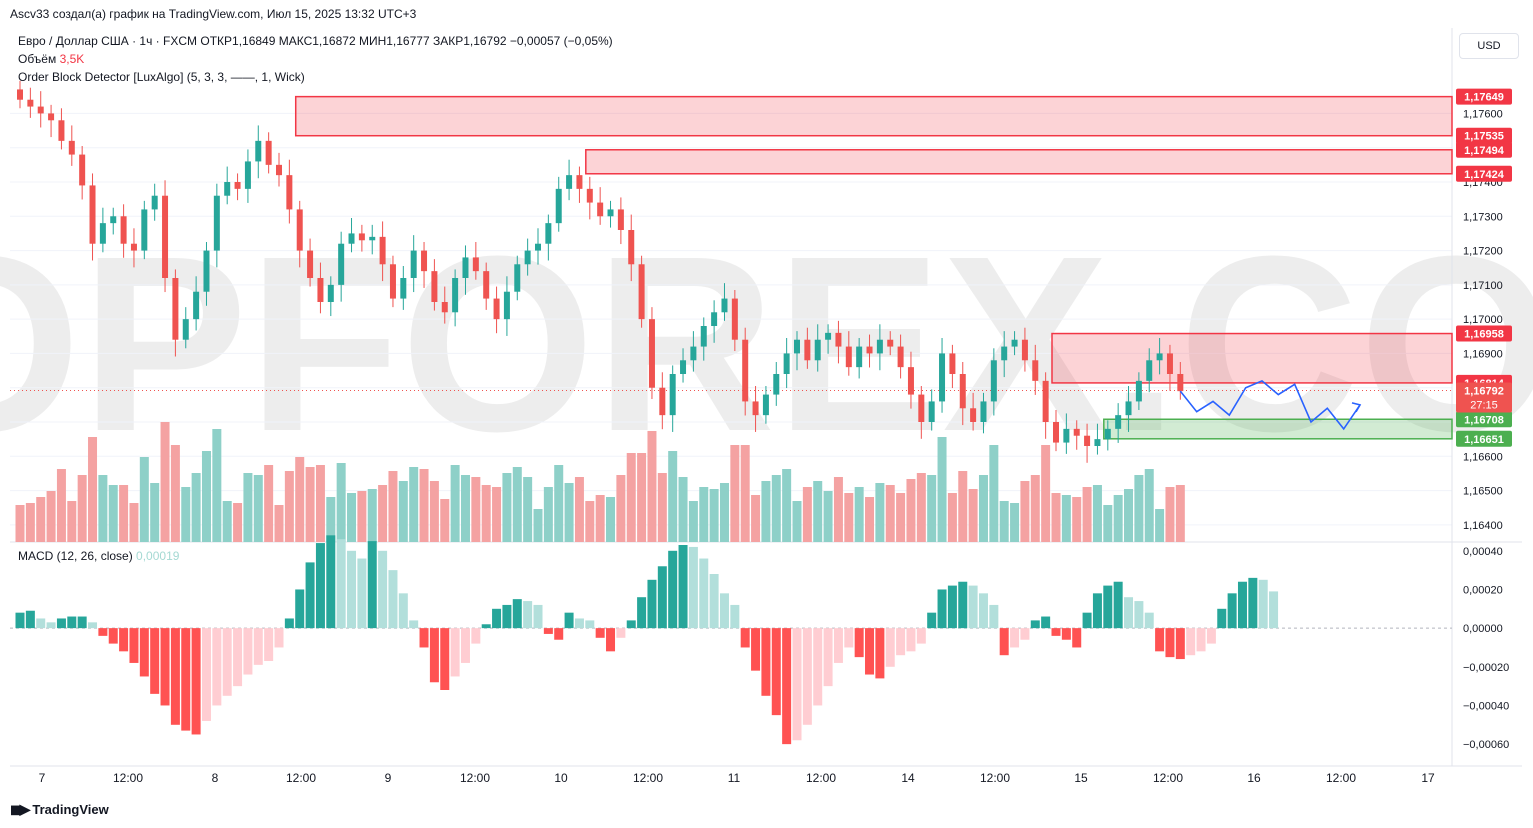 The image size is (1533, 828). Describe the element at coordinates (1484, 440) in the screenshot. I see `price-label-text: 1,16651` at that location.